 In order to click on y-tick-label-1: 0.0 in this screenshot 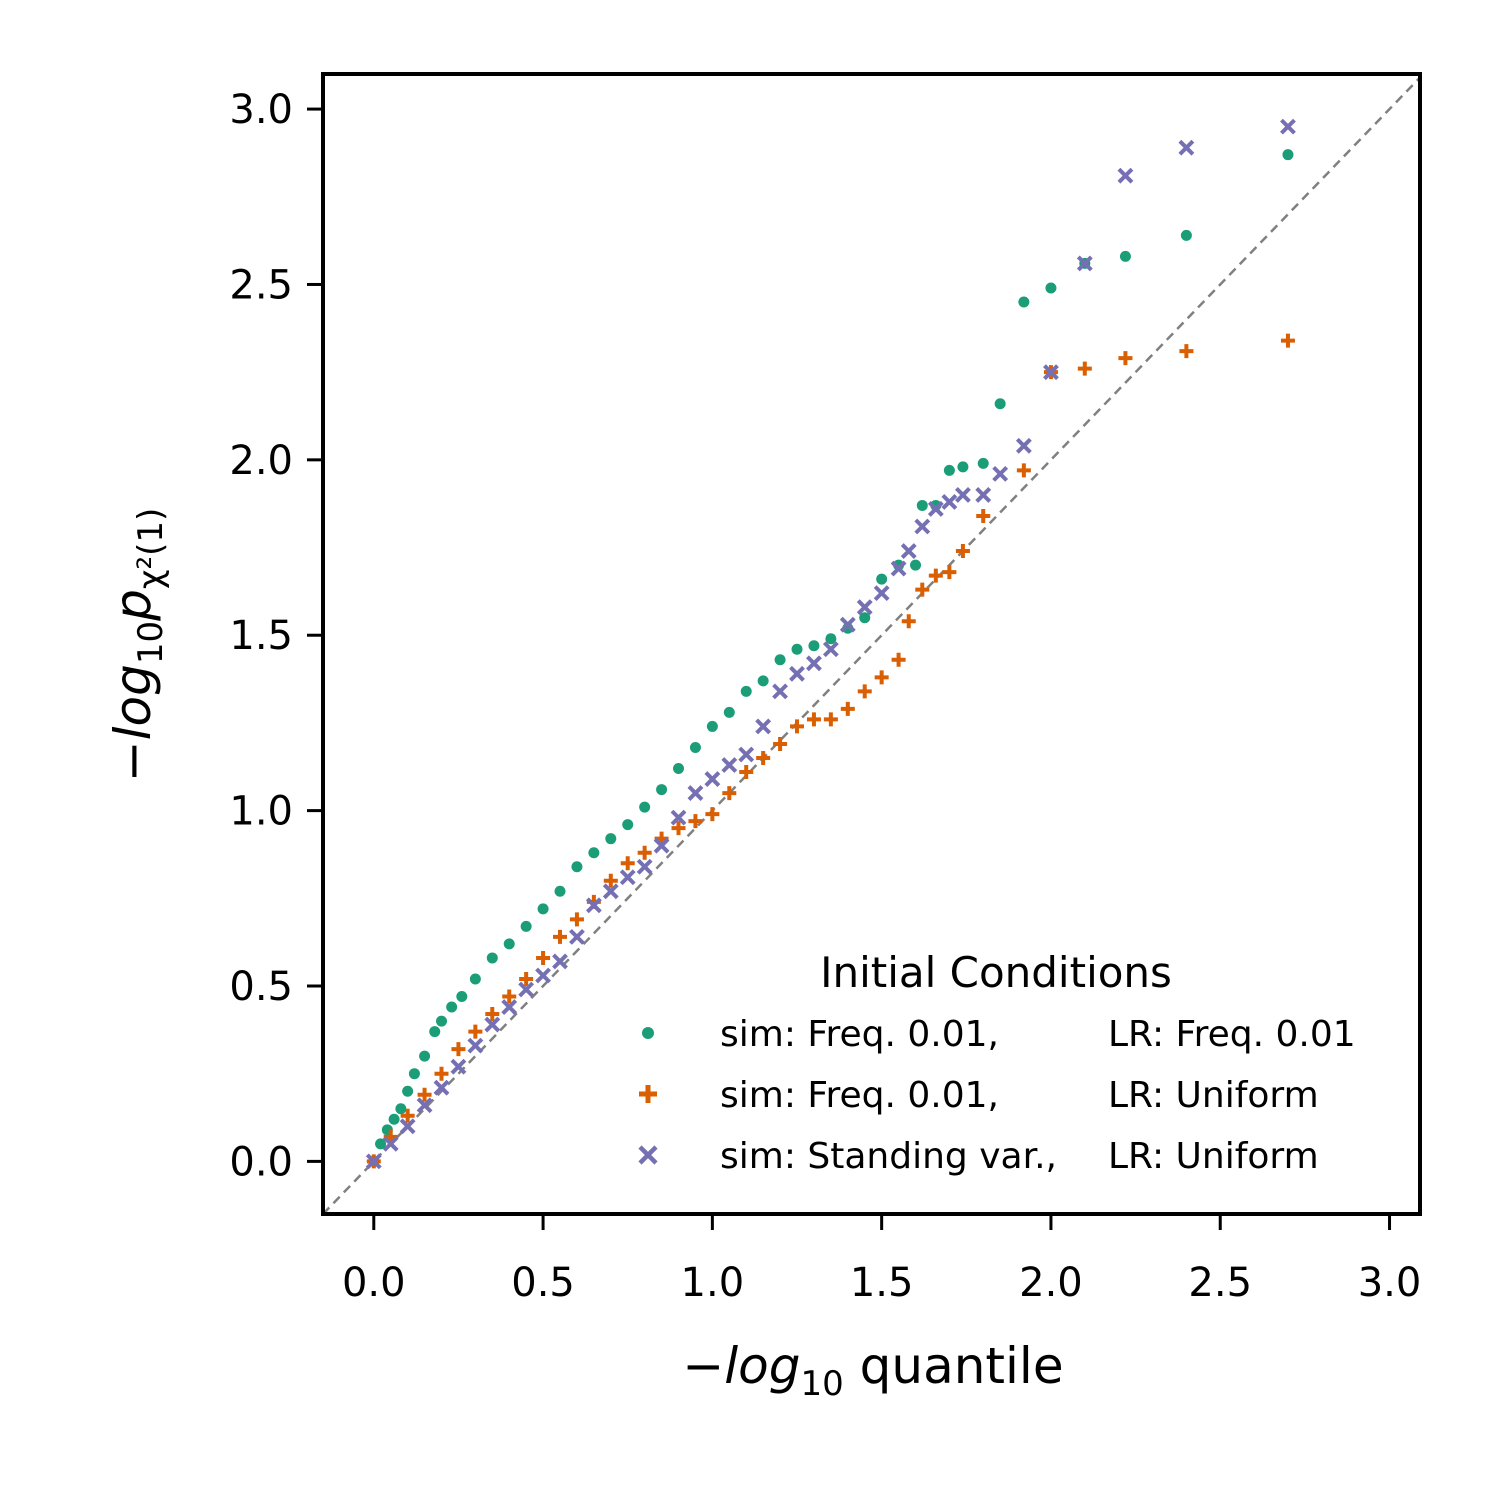, I will do `click(261, 1162)`.